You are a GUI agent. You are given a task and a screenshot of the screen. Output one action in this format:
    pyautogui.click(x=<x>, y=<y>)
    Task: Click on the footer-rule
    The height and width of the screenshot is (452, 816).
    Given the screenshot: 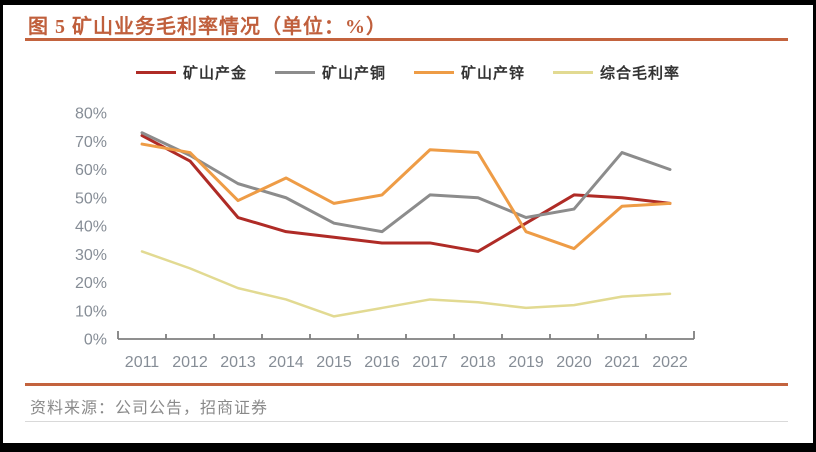 What is the action you would take?
    pyautogui.click(x=406, y=384)
    